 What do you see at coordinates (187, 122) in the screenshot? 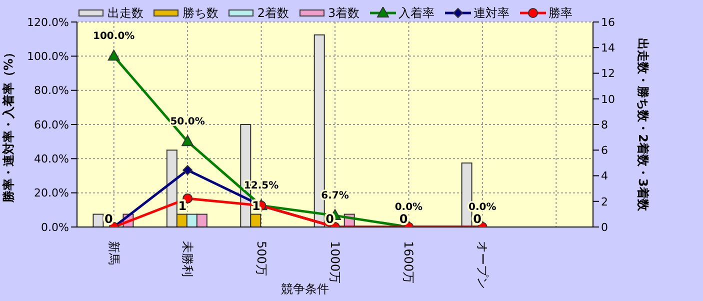
I see `data-label: 50.0%` at bounding box center [187, 122].